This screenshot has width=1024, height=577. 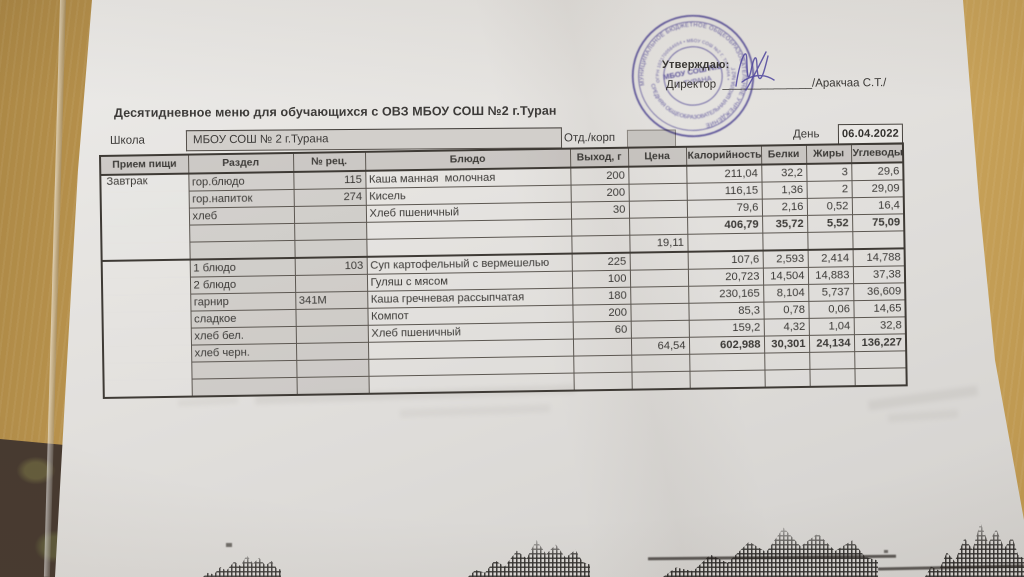 What do you see at coordinates (785, 259) in the screenshot?
I see `table-cell: 2,593` at bounding box center [785, 259].